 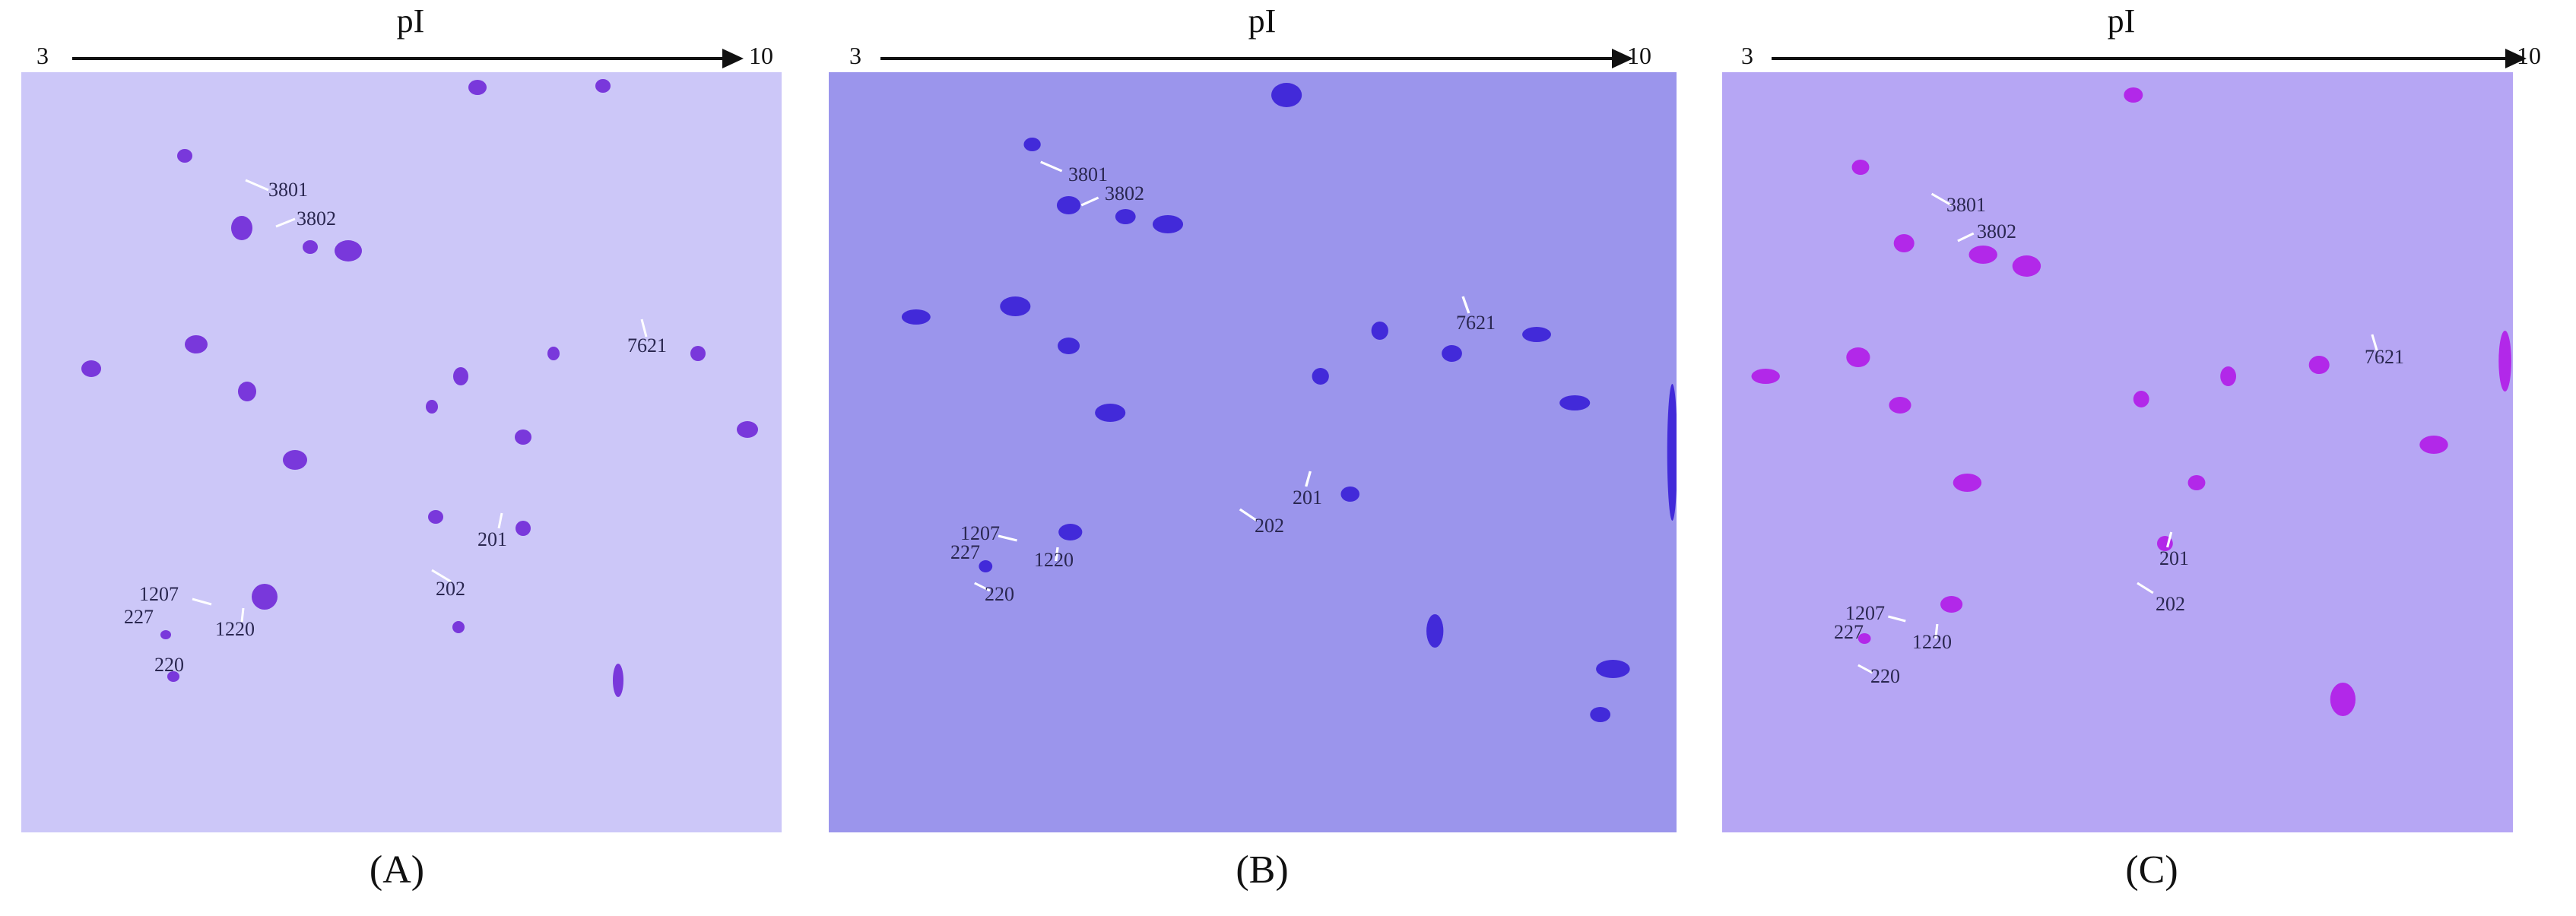 What do you see at coordinates (761, 56) in the screenshot?
I see `axis-max-label: 10` at bounding box center [761, 56].